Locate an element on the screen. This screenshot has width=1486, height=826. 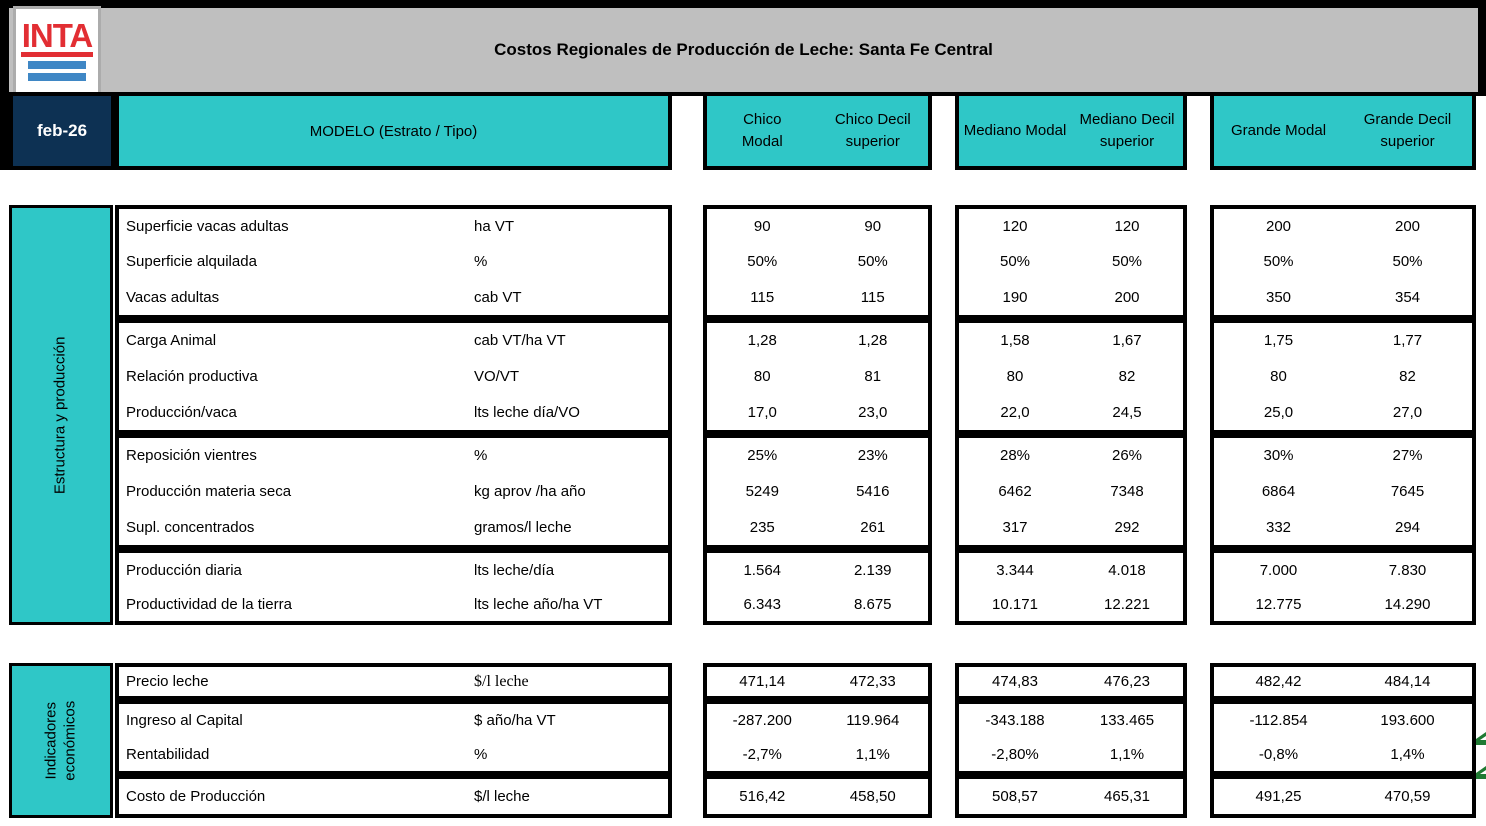
row-label-cell: Reposición vientres is located at coordinates (191, 456).